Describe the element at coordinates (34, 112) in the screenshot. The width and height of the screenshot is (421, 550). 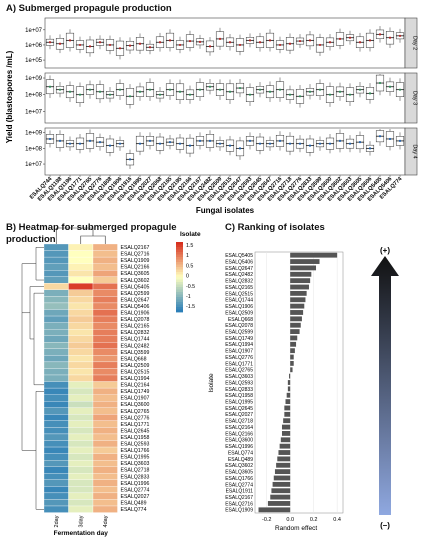
I see `y-tick-label: 1e+07` at that location.